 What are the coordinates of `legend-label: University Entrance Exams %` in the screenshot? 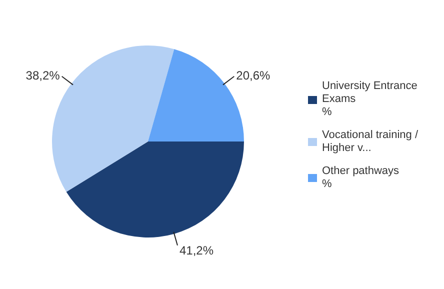 It's located at (370, 99).